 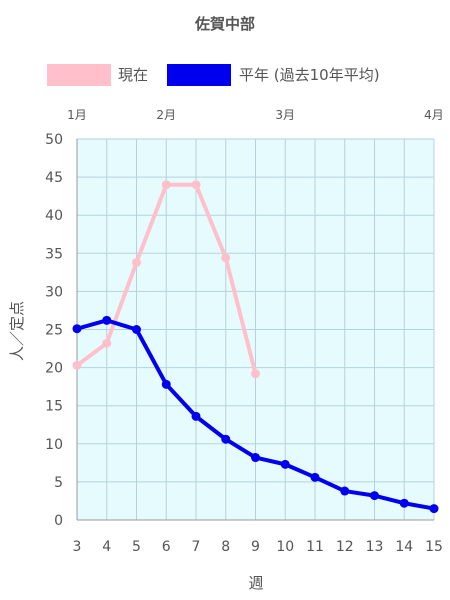 I want to click on y-tick-label: 45, so click(x=54, y=178).